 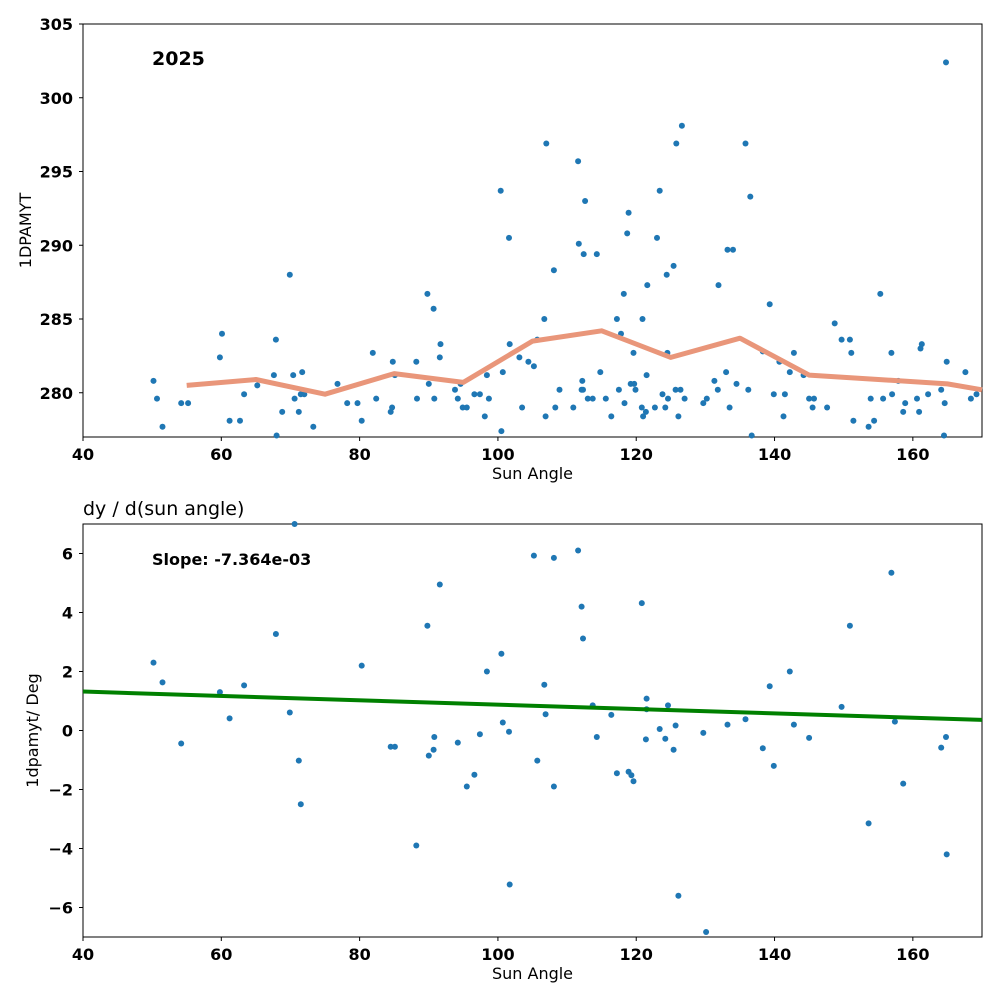 I want to click on trend-line, so click(x=584, y=362).